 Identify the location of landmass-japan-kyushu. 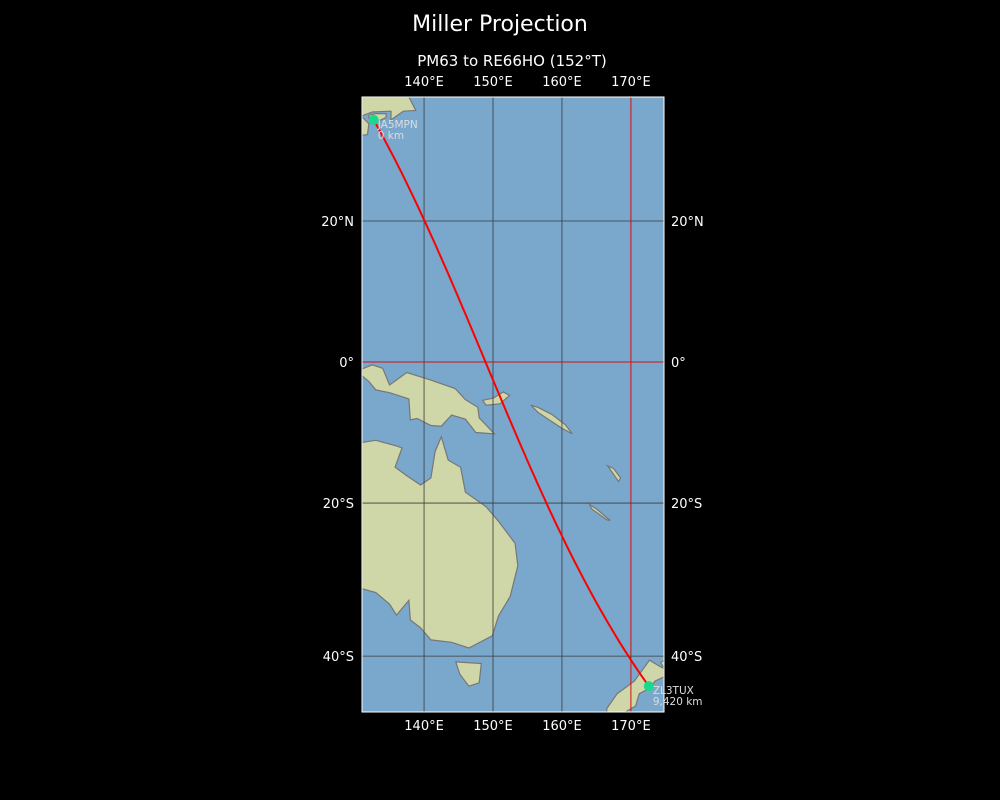
(366, 125).